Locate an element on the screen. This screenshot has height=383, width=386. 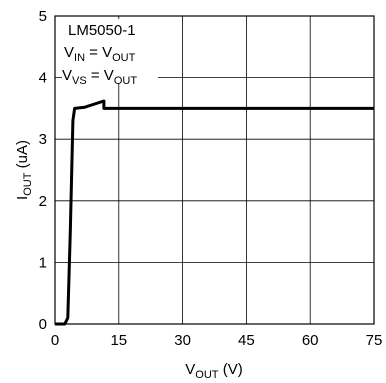
annotation-device: LM5050-1 is located at coordinates (102, 30).